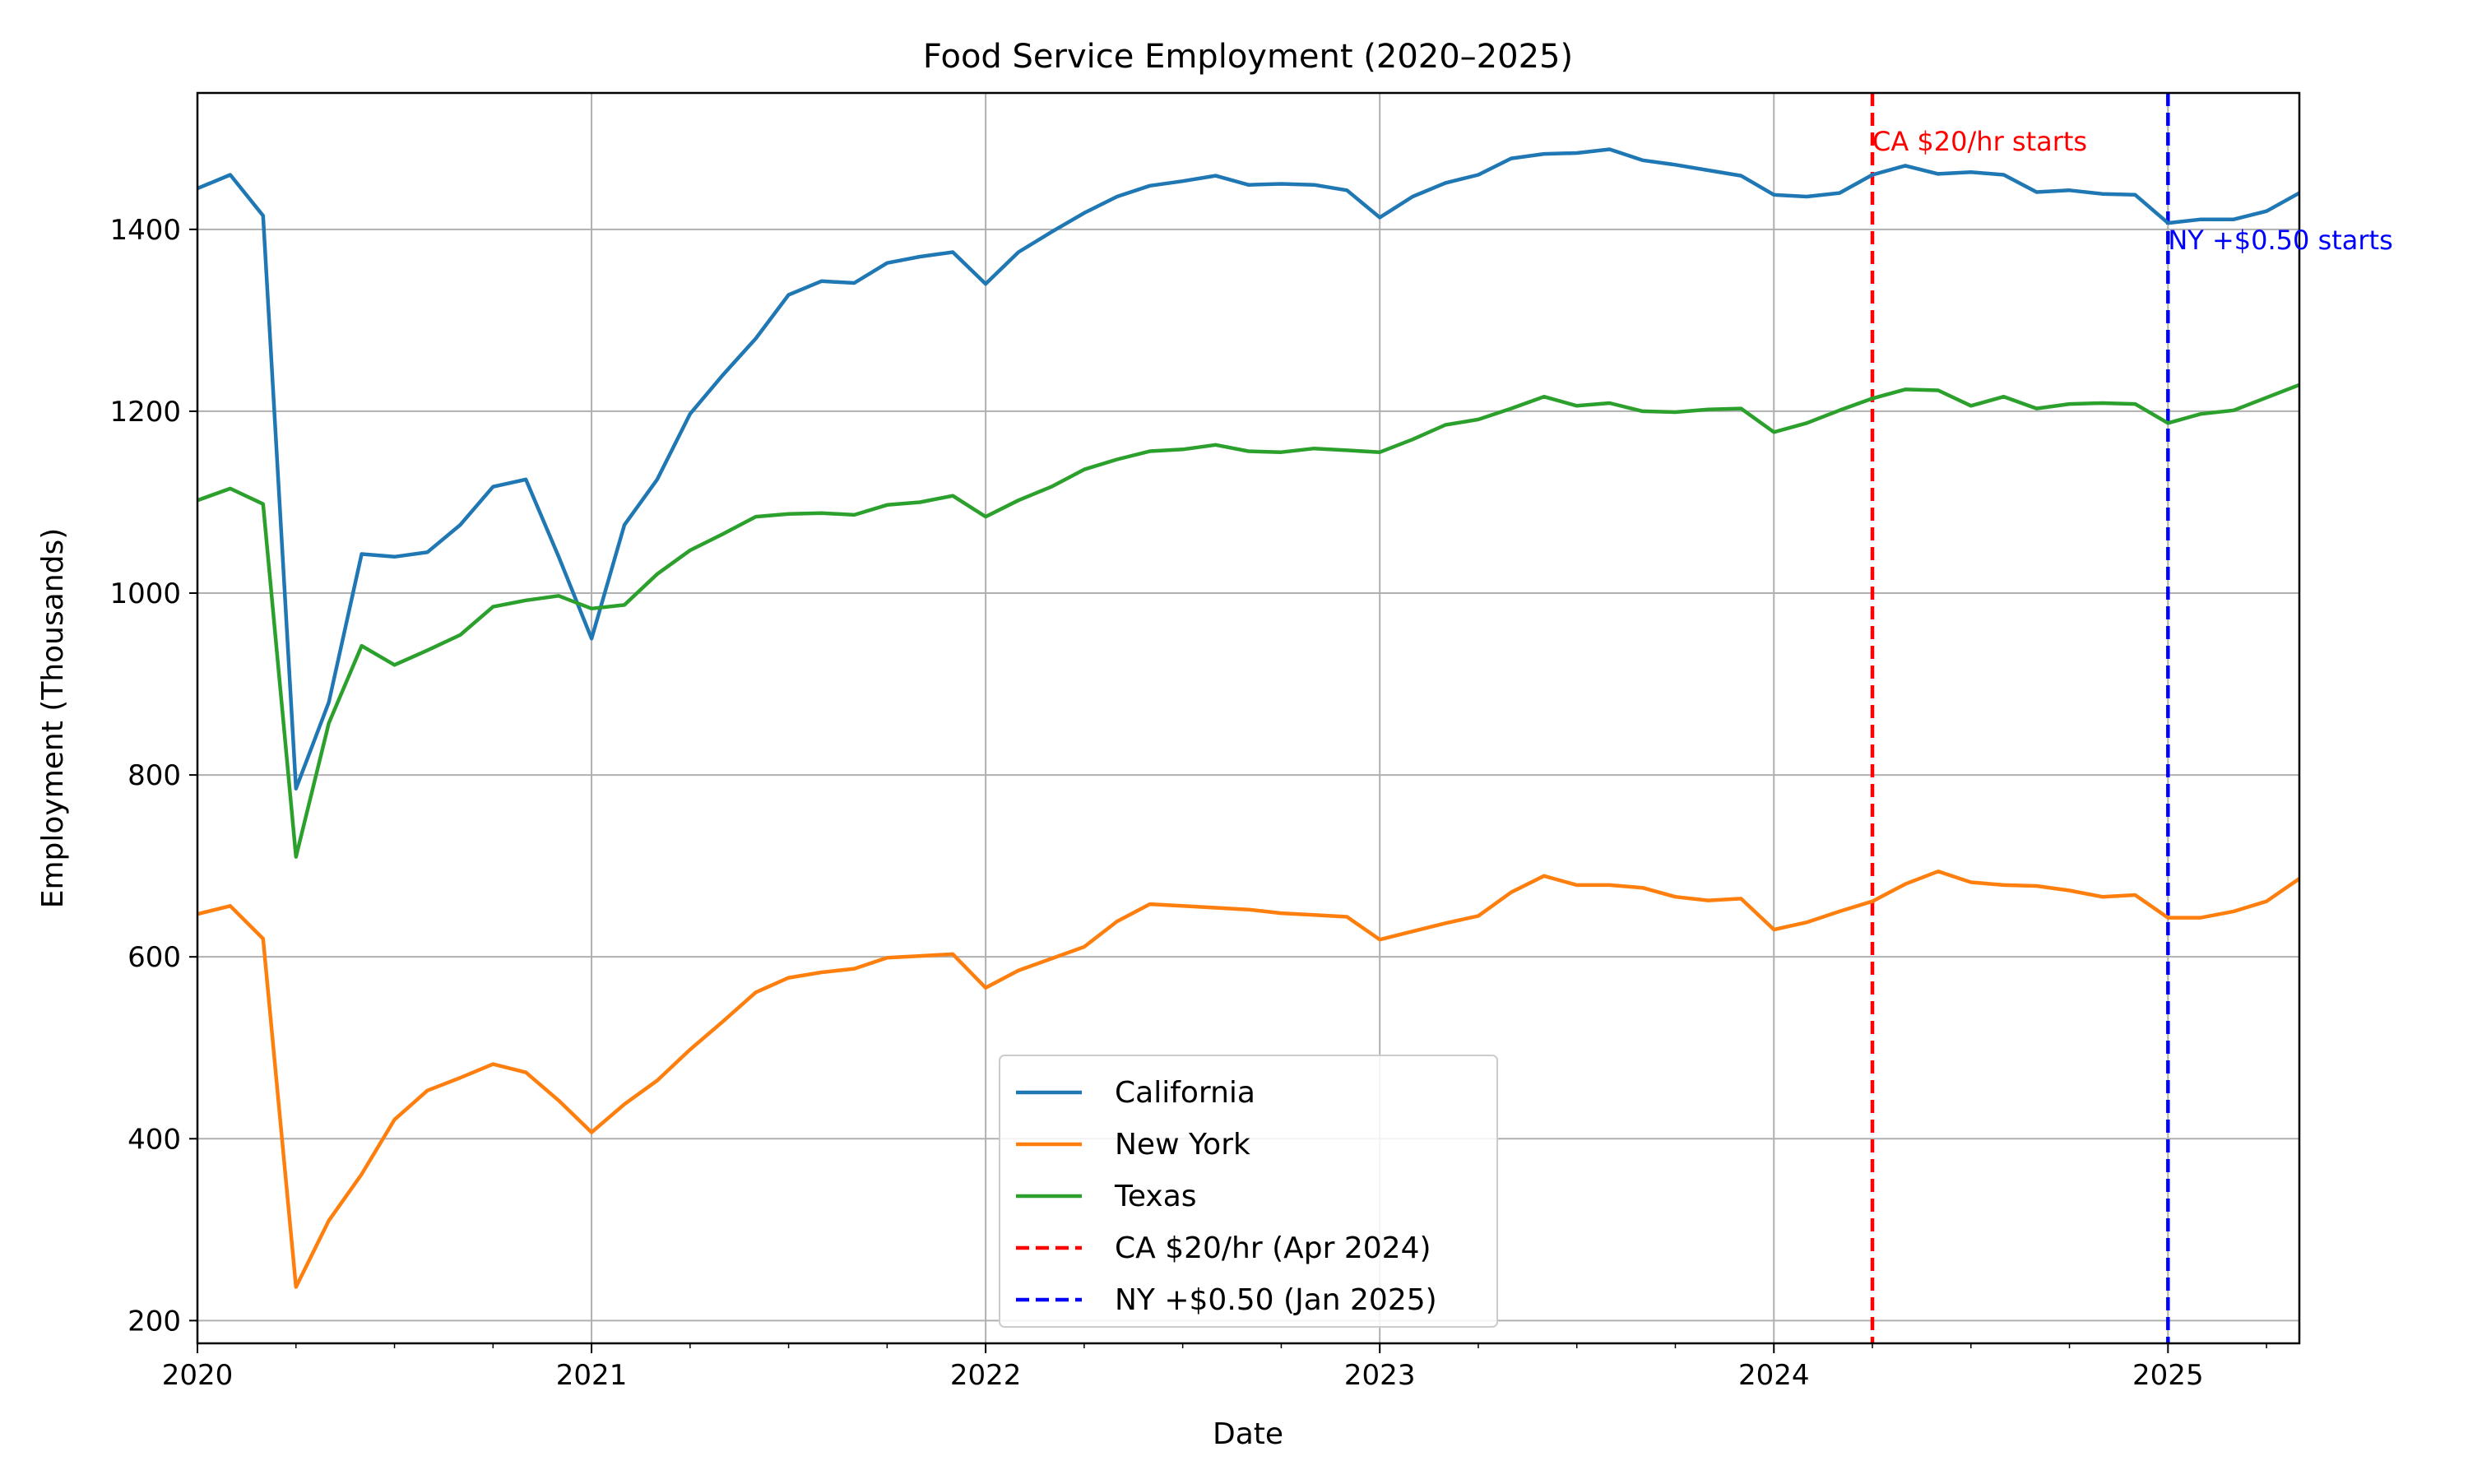 This screenshot has width=2468, height=1484. I want to click on y-tick-label: 1000, so click(145, 593).